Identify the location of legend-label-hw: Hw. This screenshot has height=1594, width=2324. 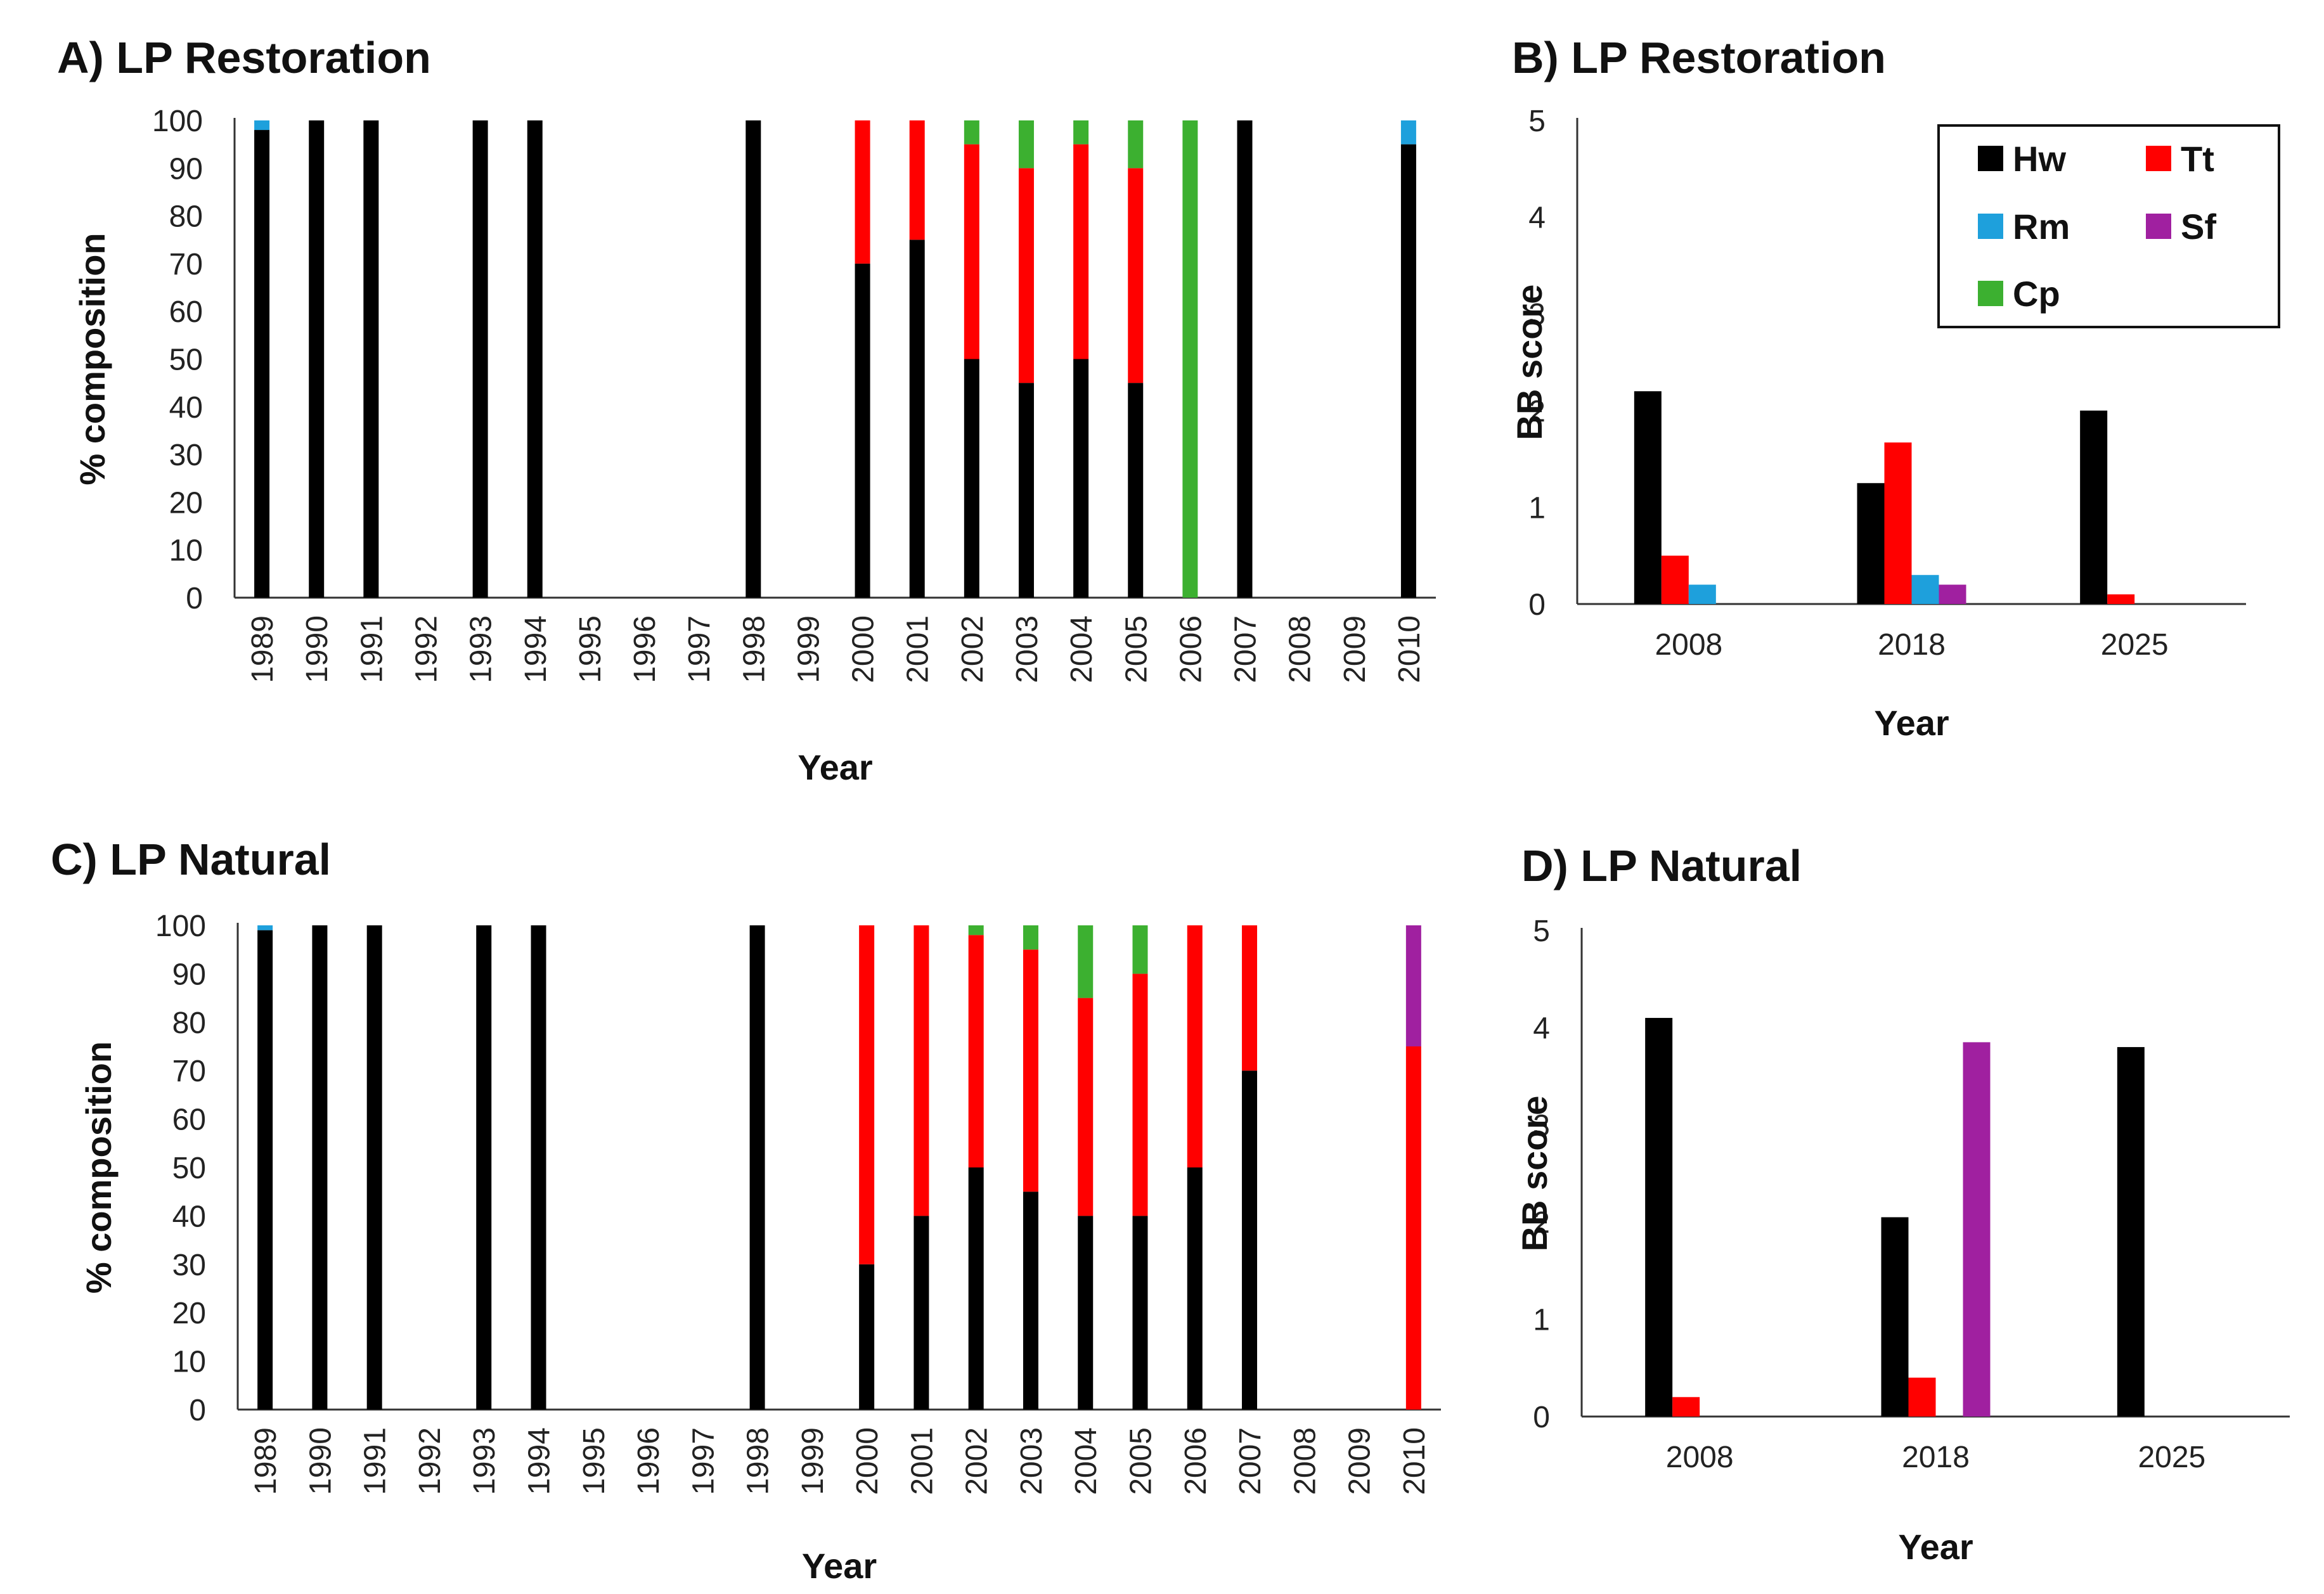
(2040, 159).